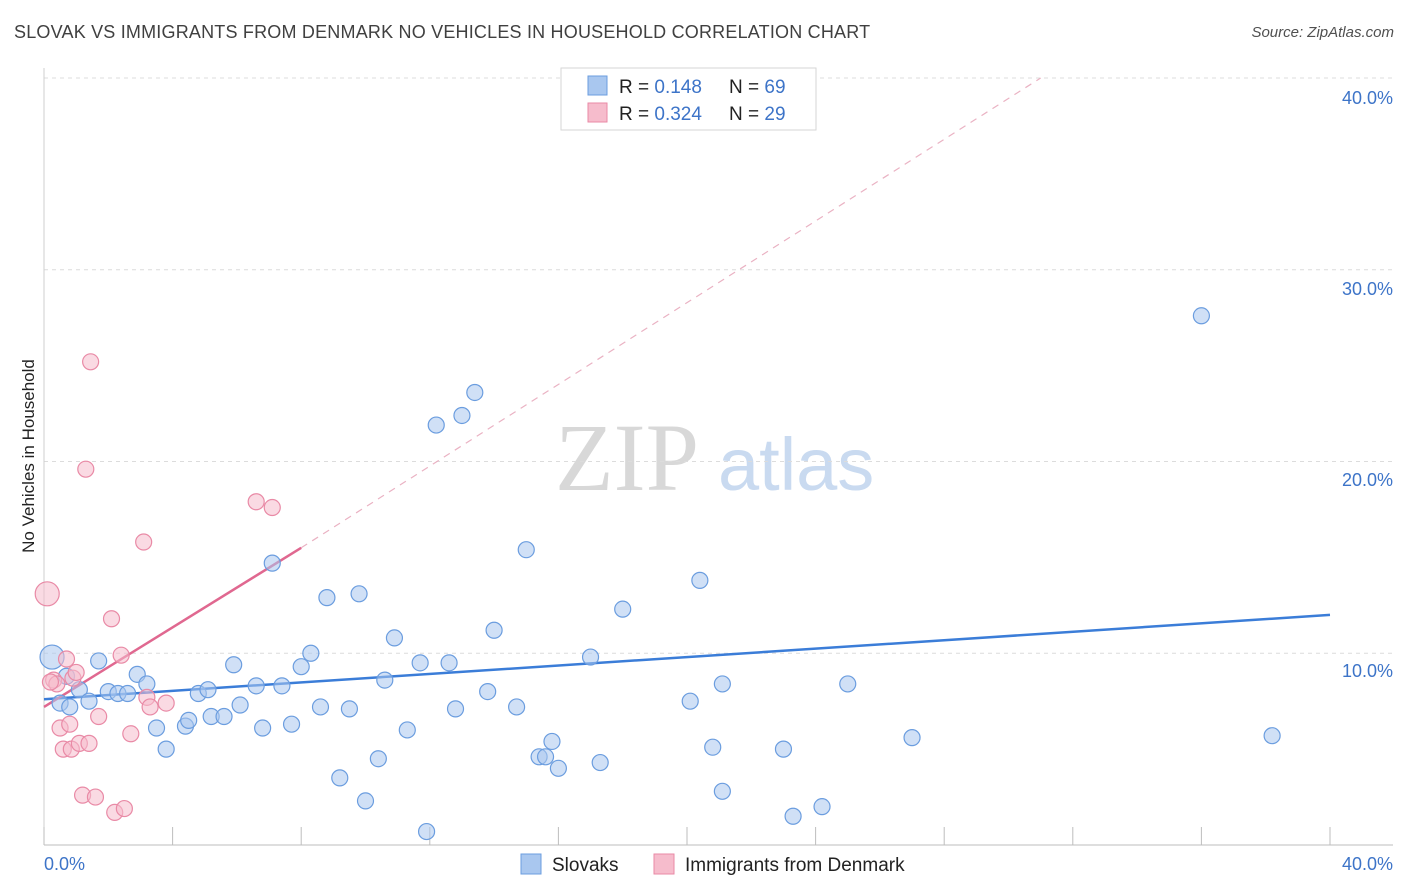 Image resolution: width=1406 pixels, height=892 pixels. What do you see at coordinates (678, 114) in the screenshot?
I see `r-value-2: 0.324` at bounding box center [678, 114].